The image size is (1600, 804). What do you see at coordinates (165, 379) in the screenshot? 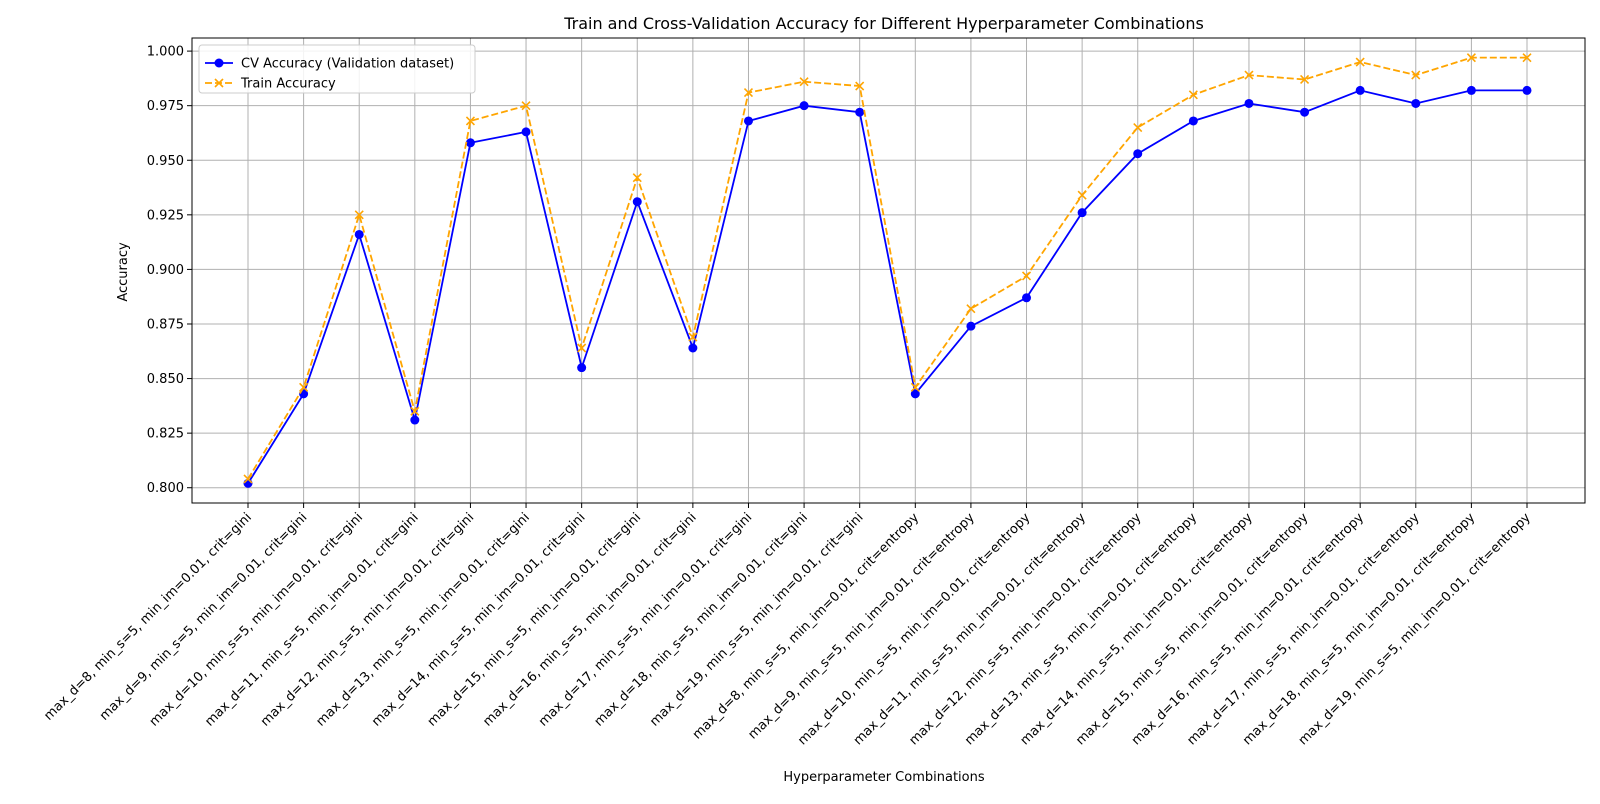
I see `y-tick-label: 0.850` at bounding box center [165, 379].